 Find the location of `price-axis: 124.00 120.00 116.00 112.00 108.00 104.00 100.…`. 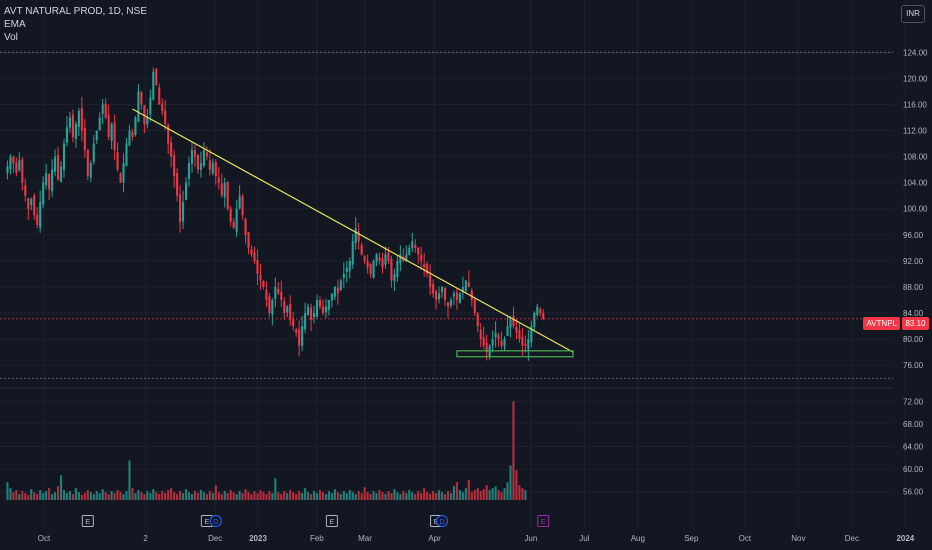

price-axis: 124.00 120.00 116.00 112.00 108.00 104.00 100.… is located at coordinates (915, 272).